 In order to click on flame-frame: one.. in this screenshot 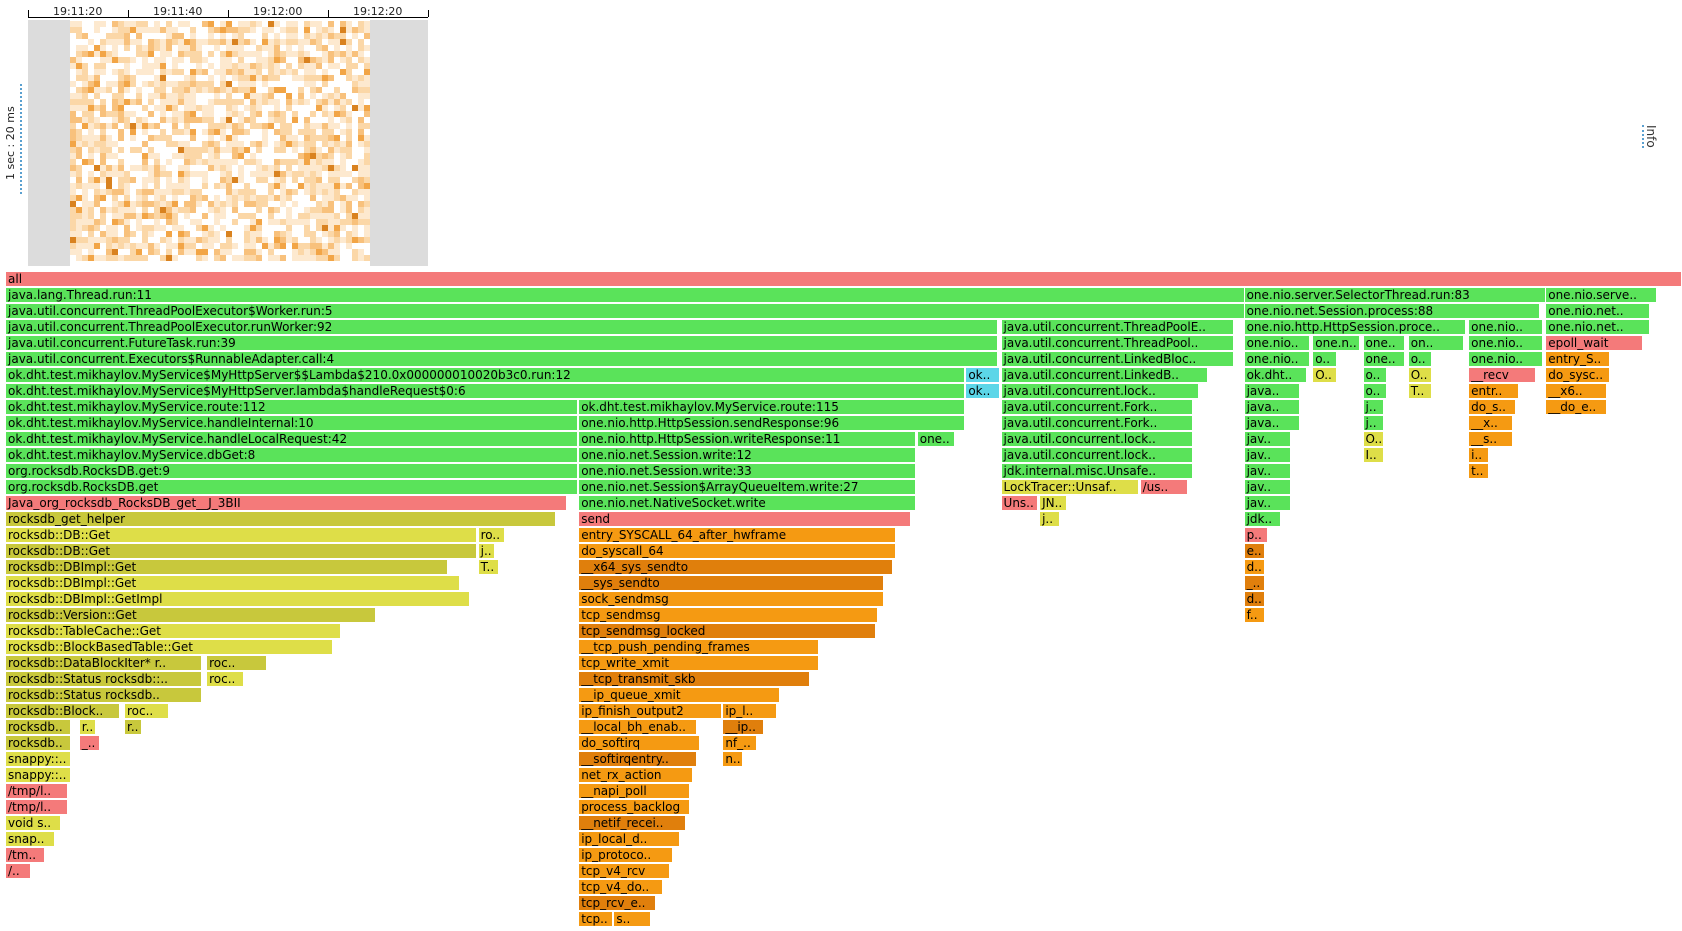, I will do `click(936, 439)`.